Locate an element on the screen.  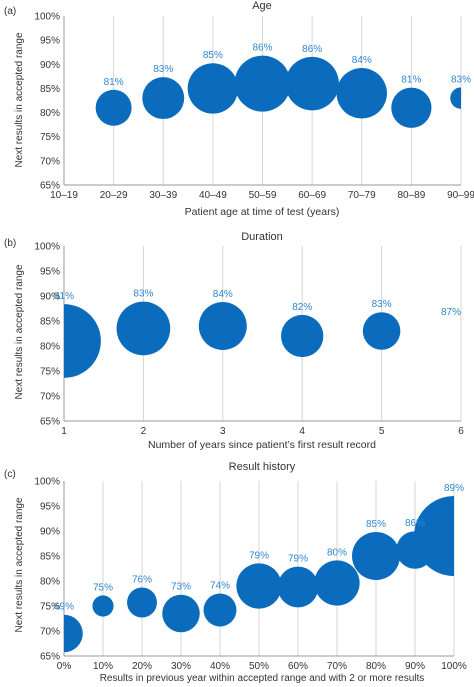
x-axis-label: Patient age at time of test (years) is located at coordinates (262, 212).